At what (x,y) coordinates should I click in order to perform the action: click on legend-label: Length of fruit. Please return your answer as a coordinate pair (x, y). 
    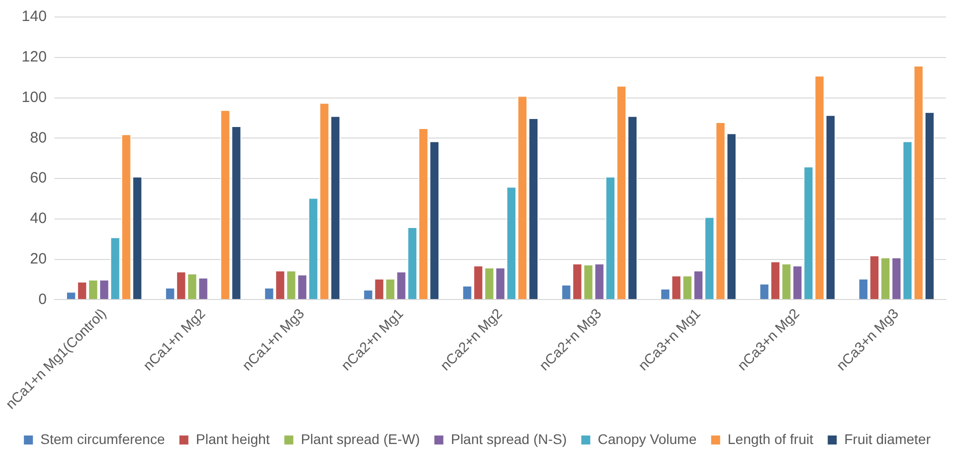
    Looking at the image, I should click on (771, 438).